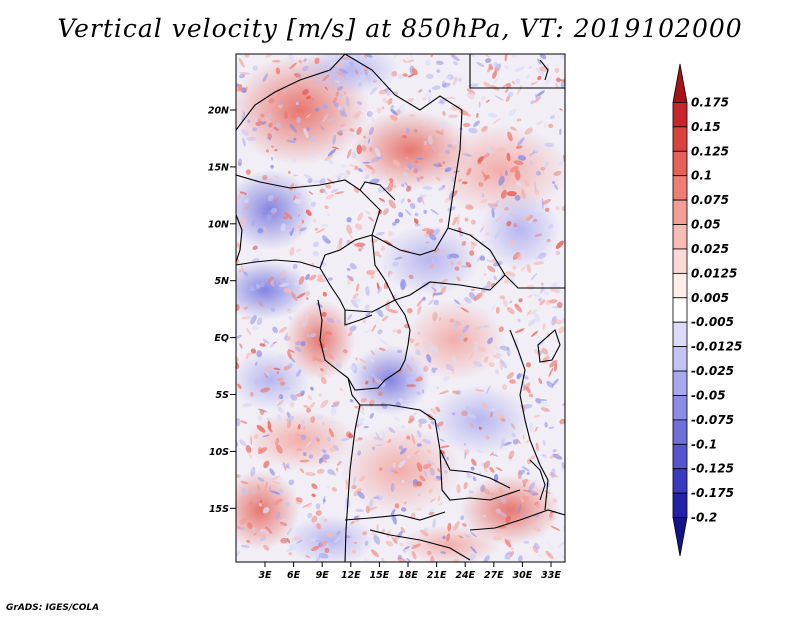  I want to click on lon-tick-label: 15E, so click(380, 575).